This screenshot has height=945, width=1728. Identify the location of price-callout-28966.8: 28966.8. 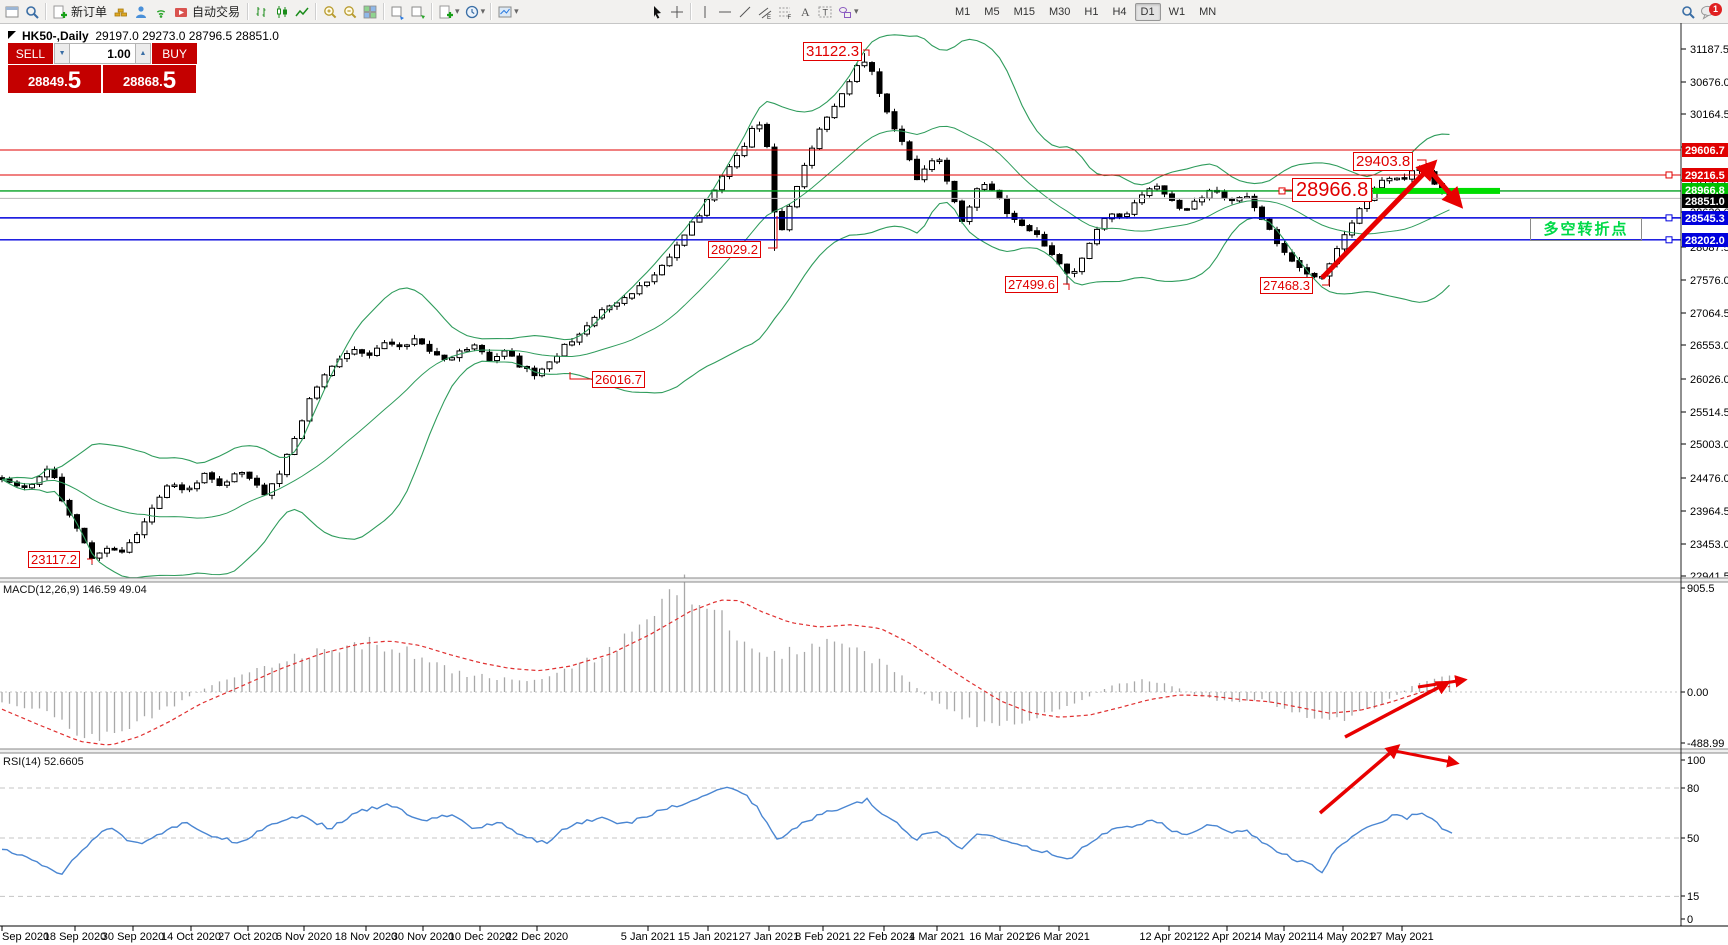
(1332, 190).